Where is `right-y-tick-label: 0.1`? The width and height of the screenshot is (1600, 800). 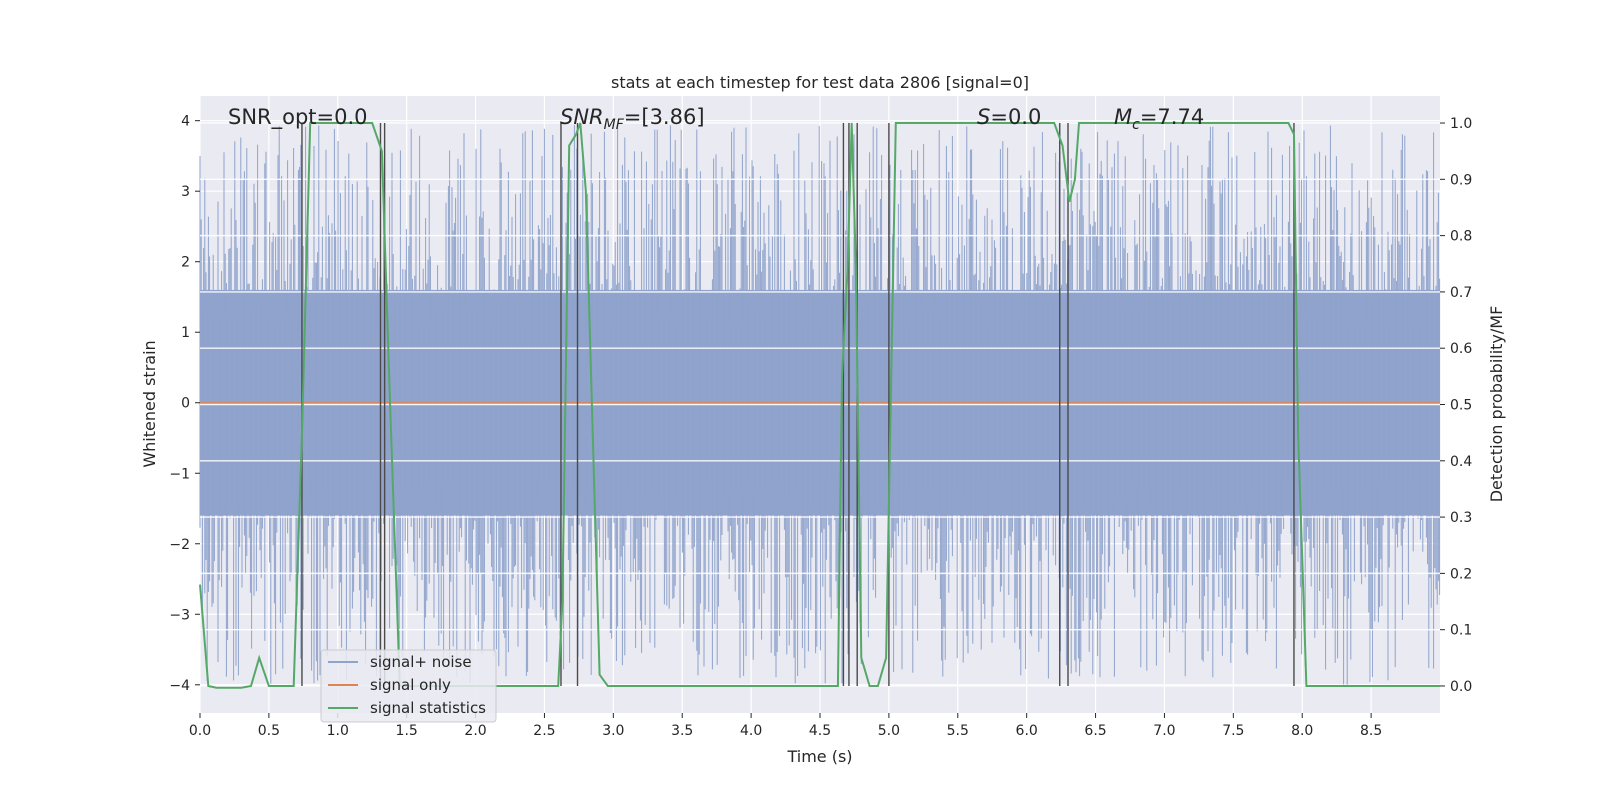 right-y-tick-label: 0.1 is located at coordinates (1461, 631).